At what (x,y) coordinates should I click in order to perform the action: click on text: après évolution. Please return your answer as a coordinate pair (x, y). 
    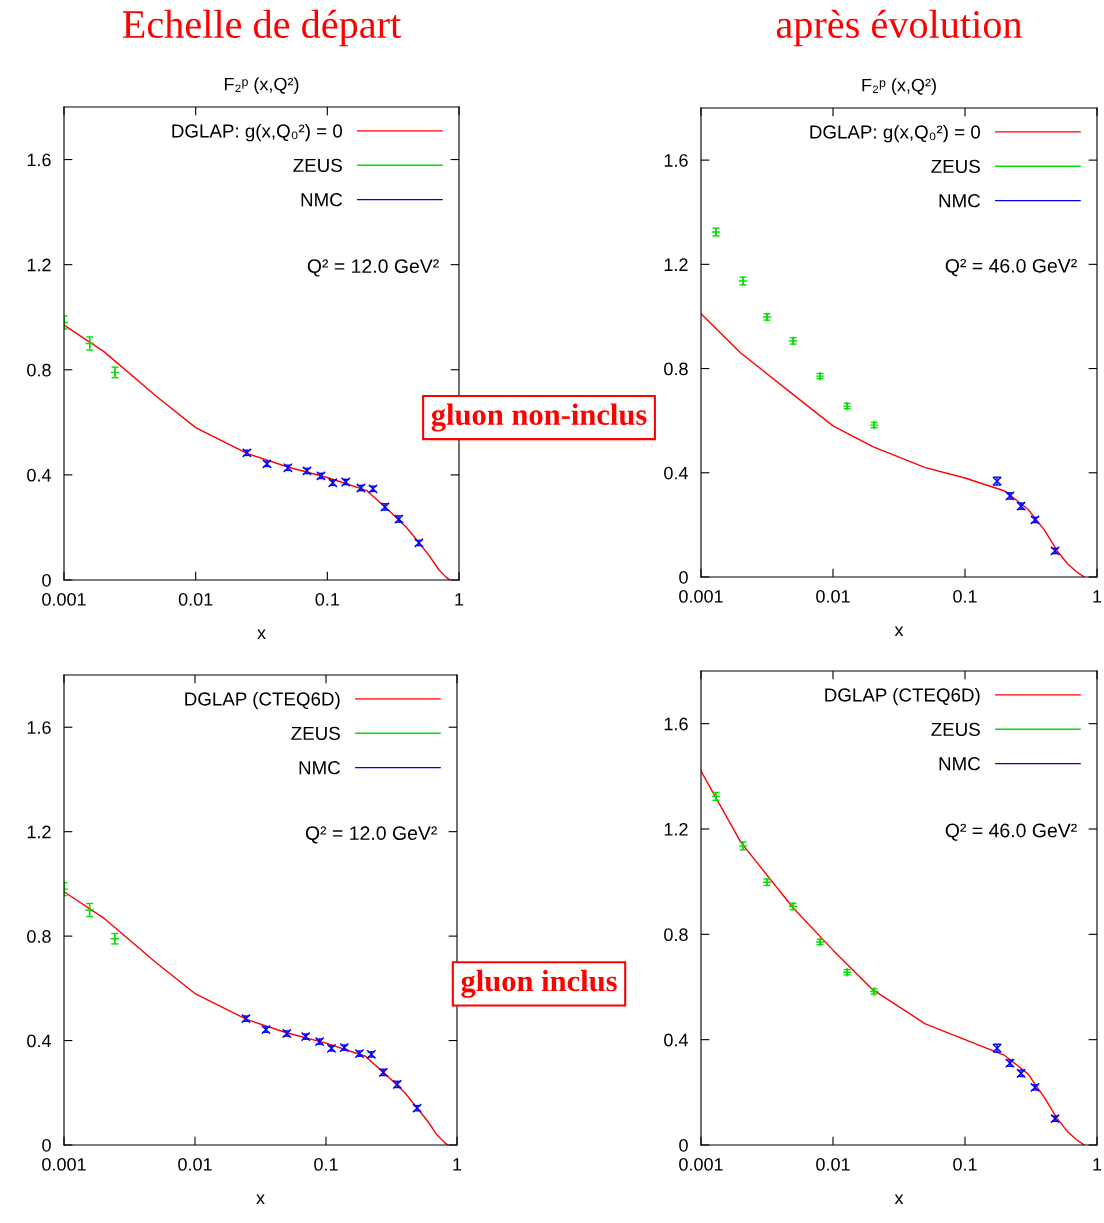
    Looking at the image, I should click on (899, 28).